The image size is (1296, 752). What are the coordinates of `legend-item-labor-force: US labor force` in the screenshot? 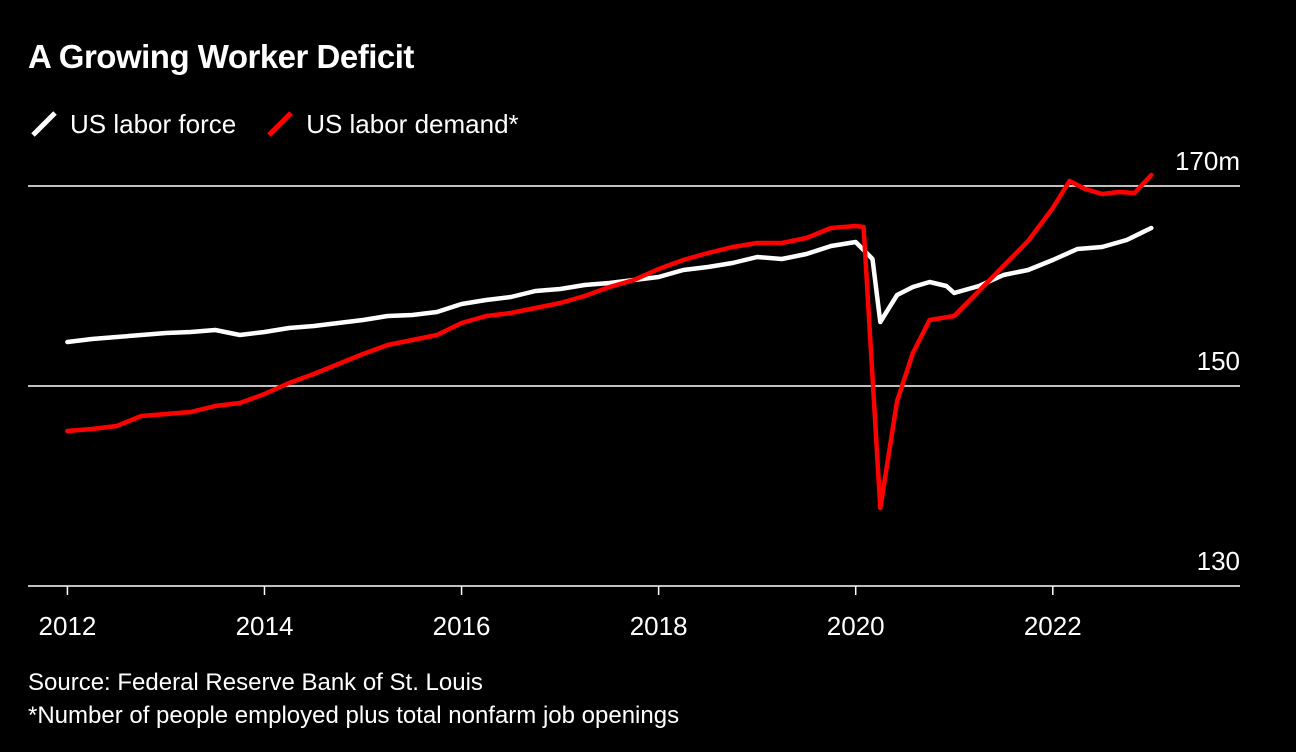 It's located at (132, 124).